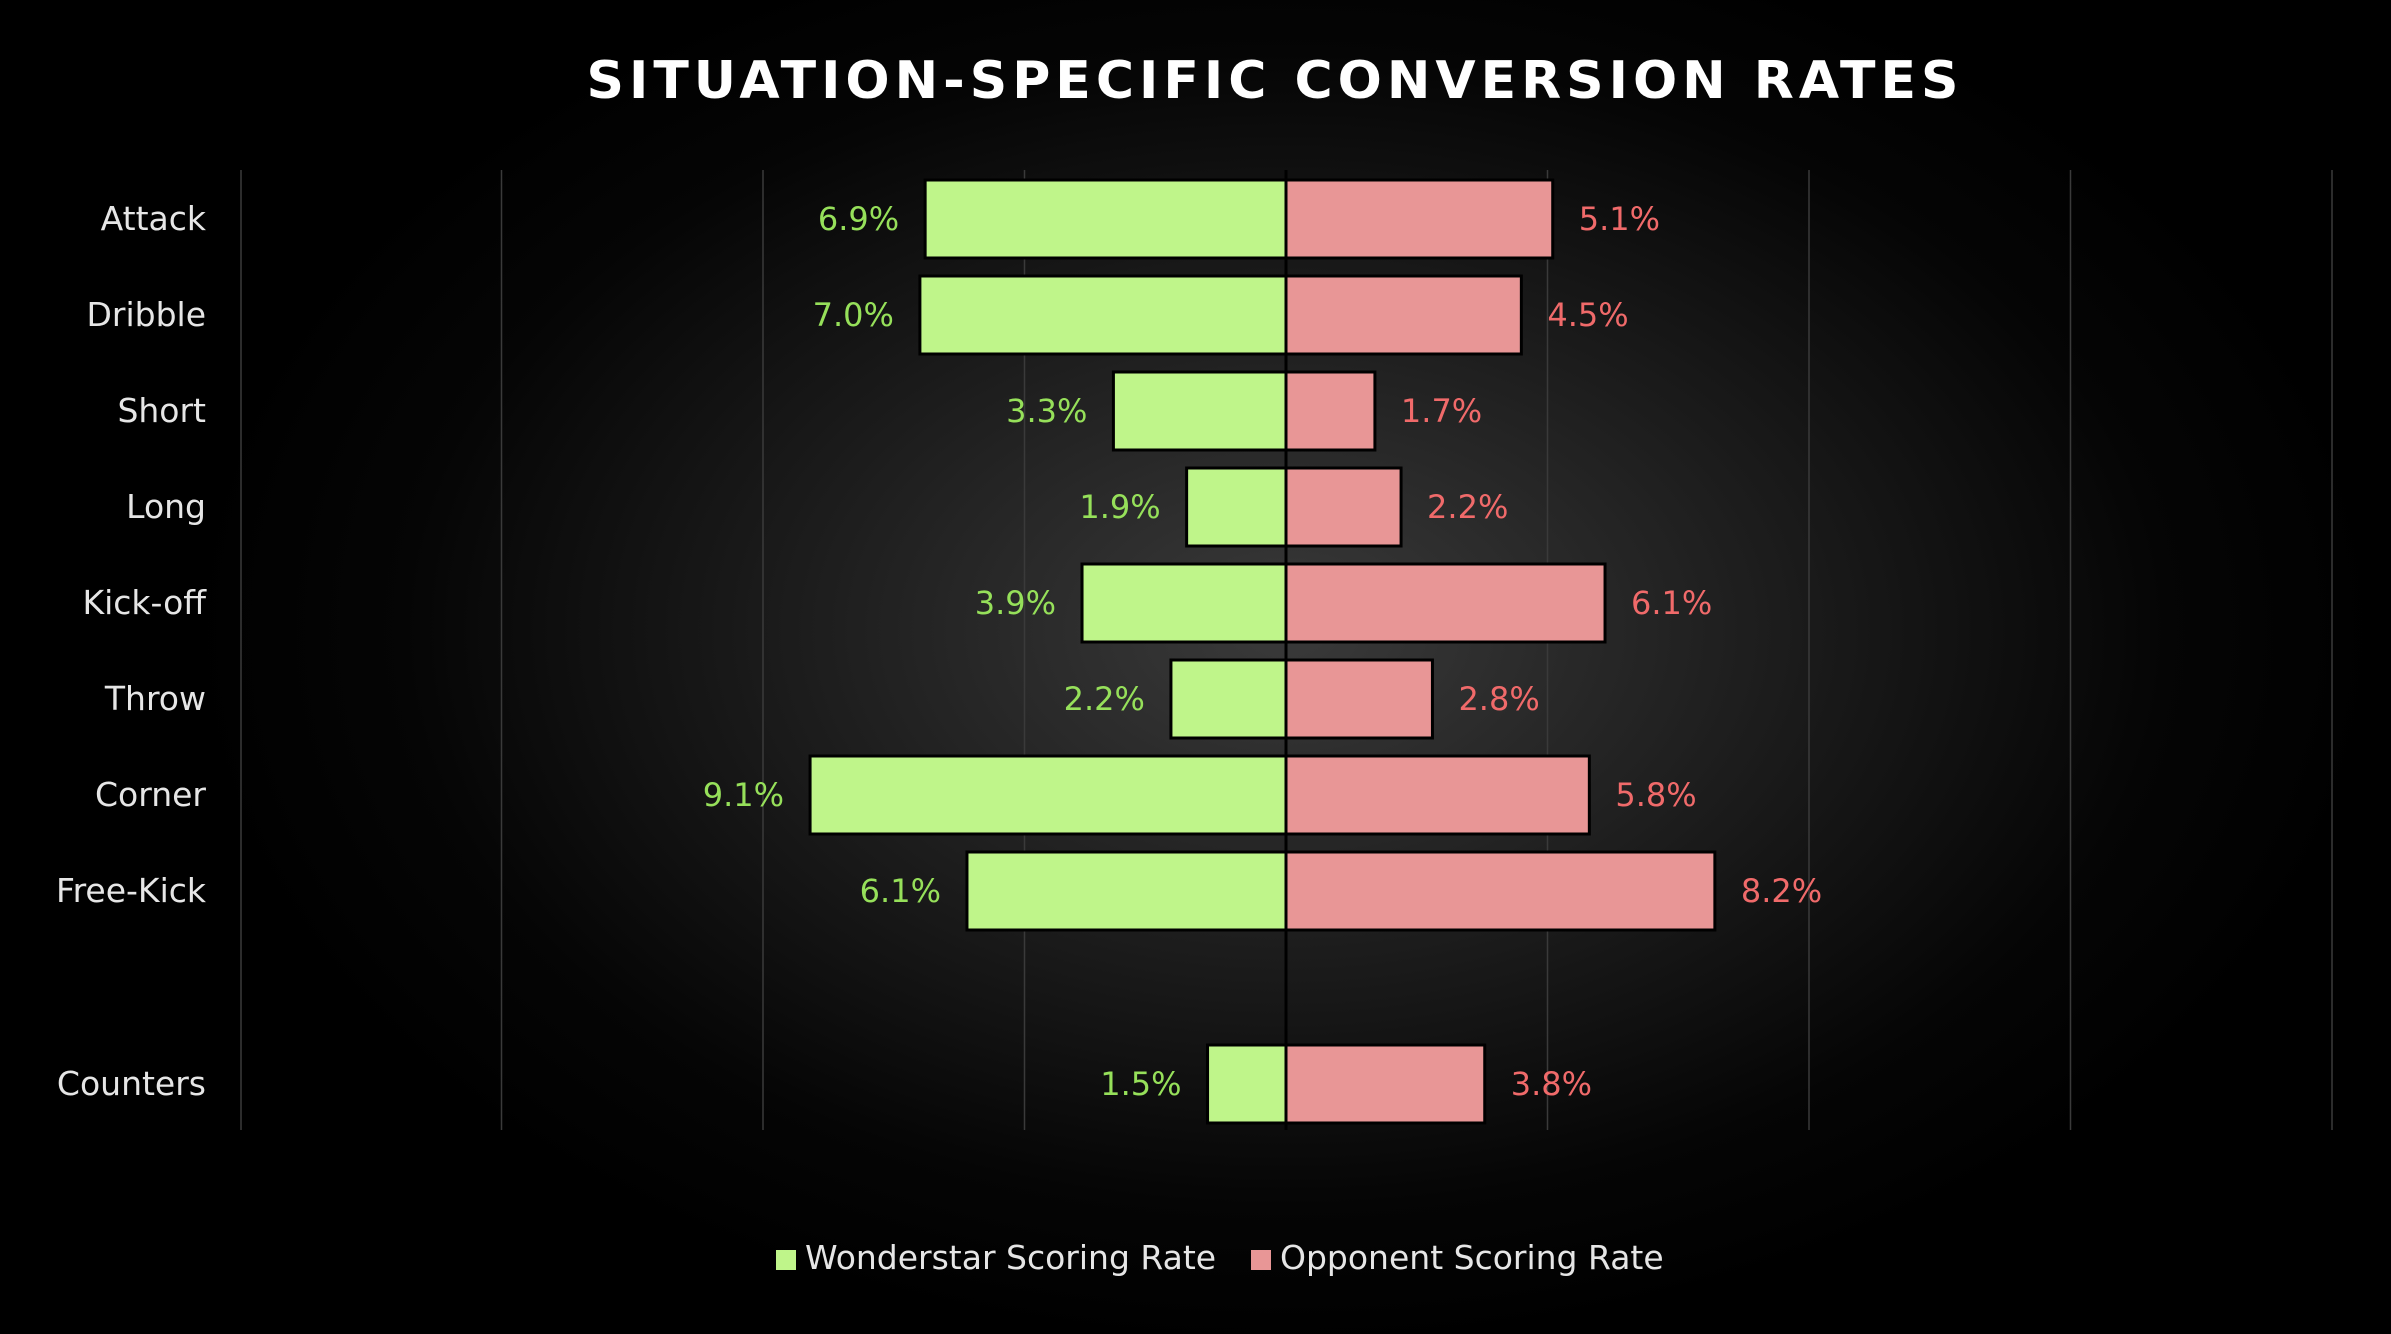  I want to click on category-label: Attack, so click(154, 218).